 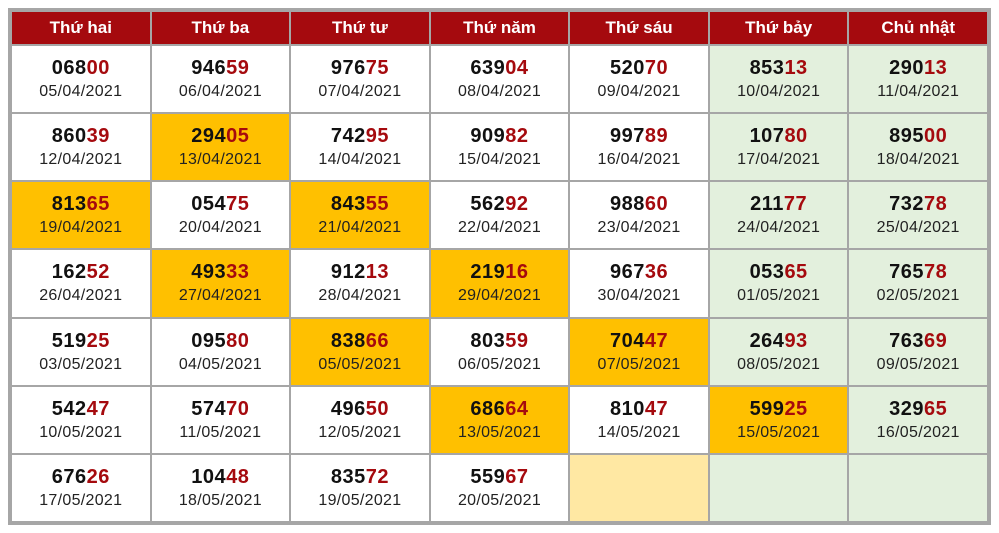 I want to click on result-number: 81047, so click(x=639, y=409).